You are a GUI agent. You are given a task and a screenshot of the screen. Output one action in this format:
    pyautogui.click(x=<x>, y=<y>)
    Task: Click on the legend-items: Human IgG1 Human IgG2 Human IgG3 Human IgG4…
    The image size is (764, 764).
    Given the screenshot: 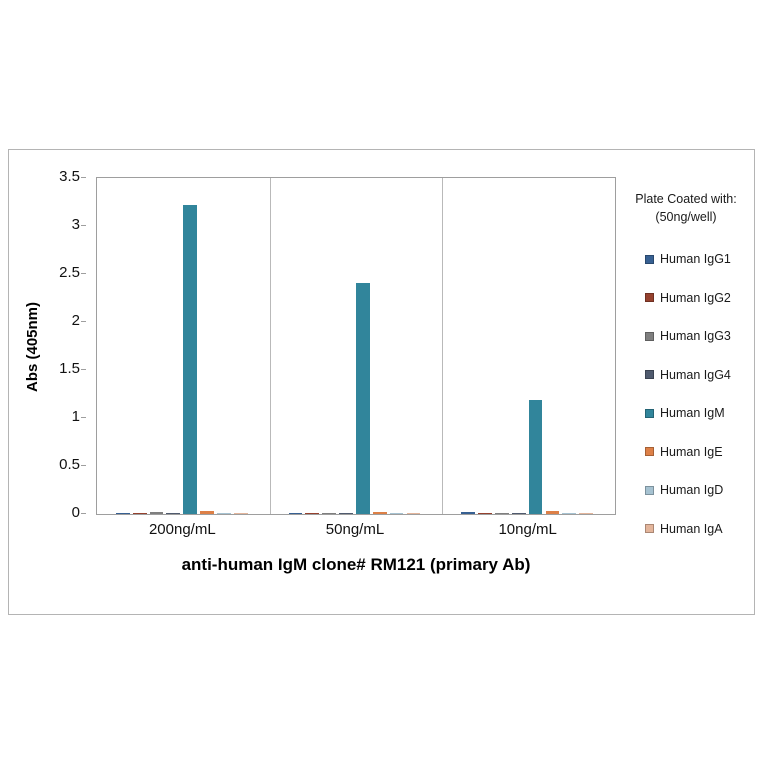 What is the action you would take?
    pyautogui.click(x=686, y=394)
    